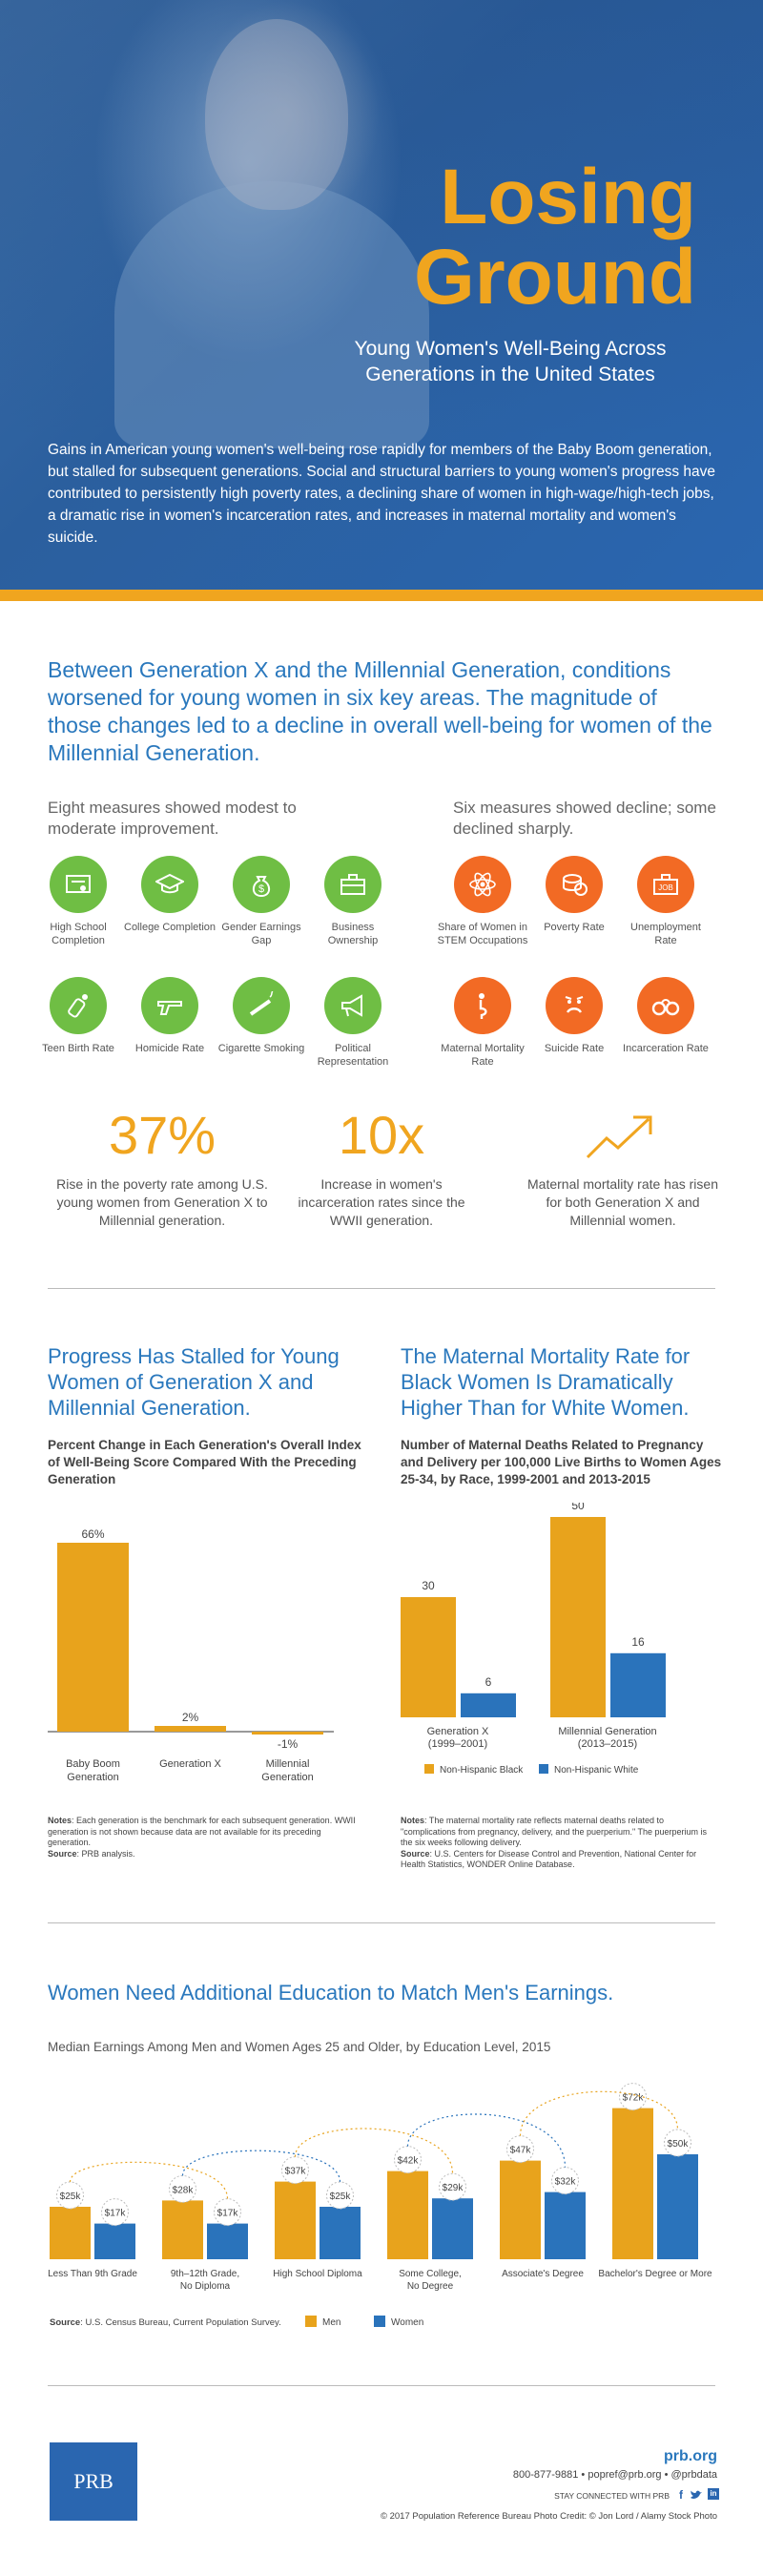 This screenshot has height=2576, width=763. Describe the element at coordinates (381, 1135) in the screenshot. I see `stat-incarceration-value: 10x` at that location.